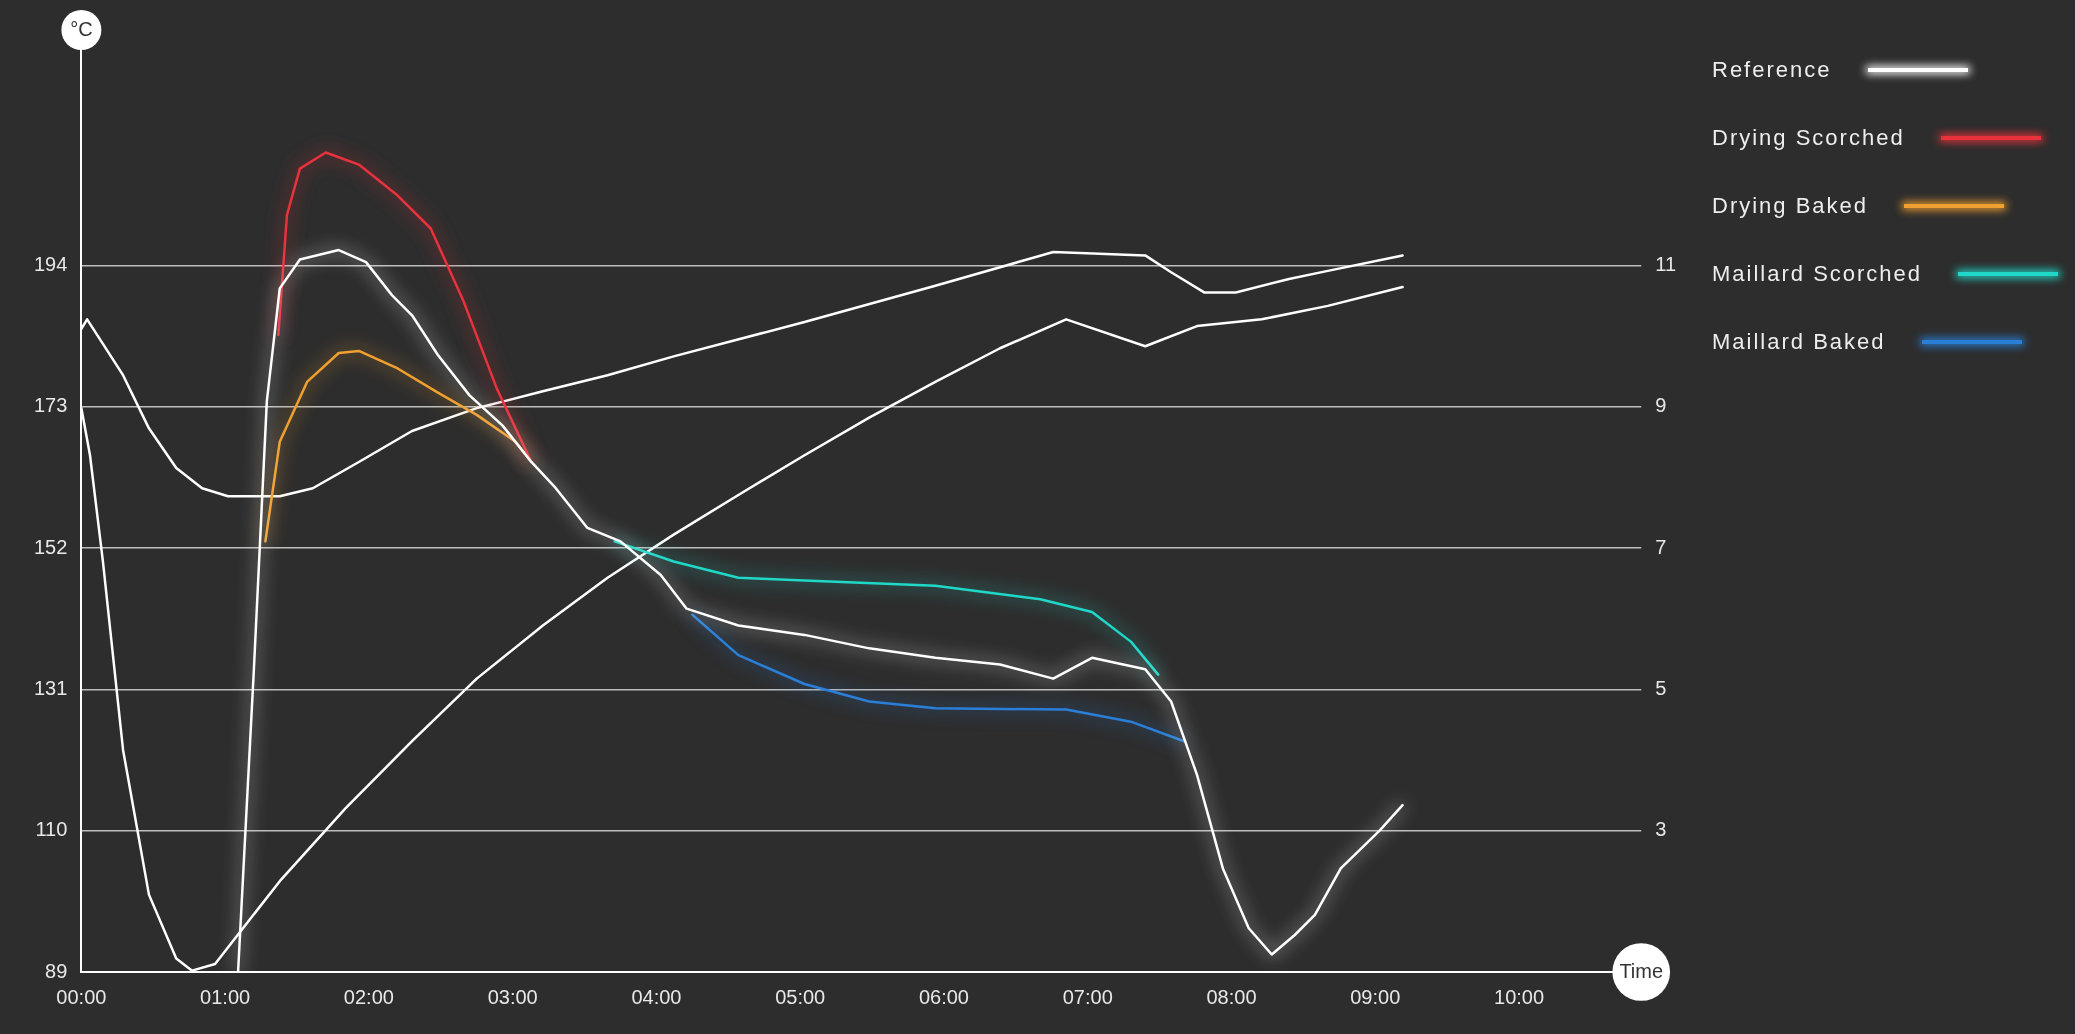 The width and height of the screenshot is (2075, 1034). I want to click on x-tick-label: 10:00, so click(1519, 996).